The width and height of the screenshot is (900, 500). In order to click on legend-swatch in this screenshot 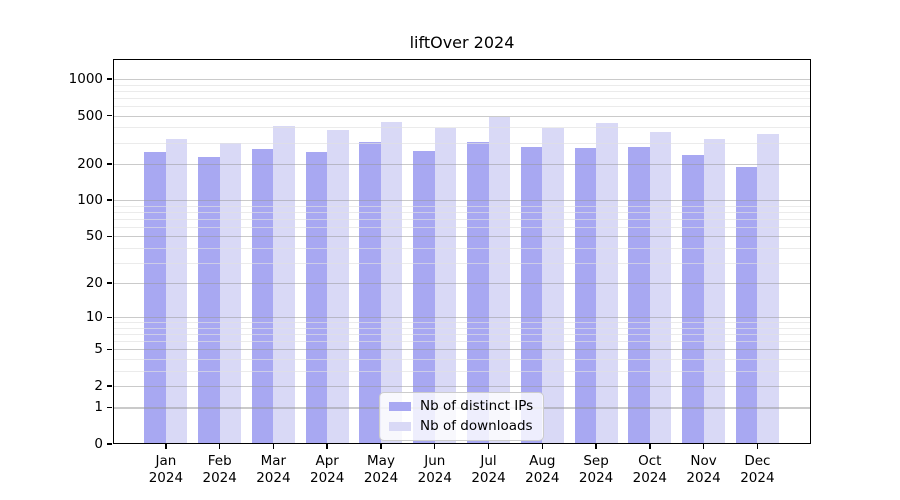, I will do `click(400, 426)`.